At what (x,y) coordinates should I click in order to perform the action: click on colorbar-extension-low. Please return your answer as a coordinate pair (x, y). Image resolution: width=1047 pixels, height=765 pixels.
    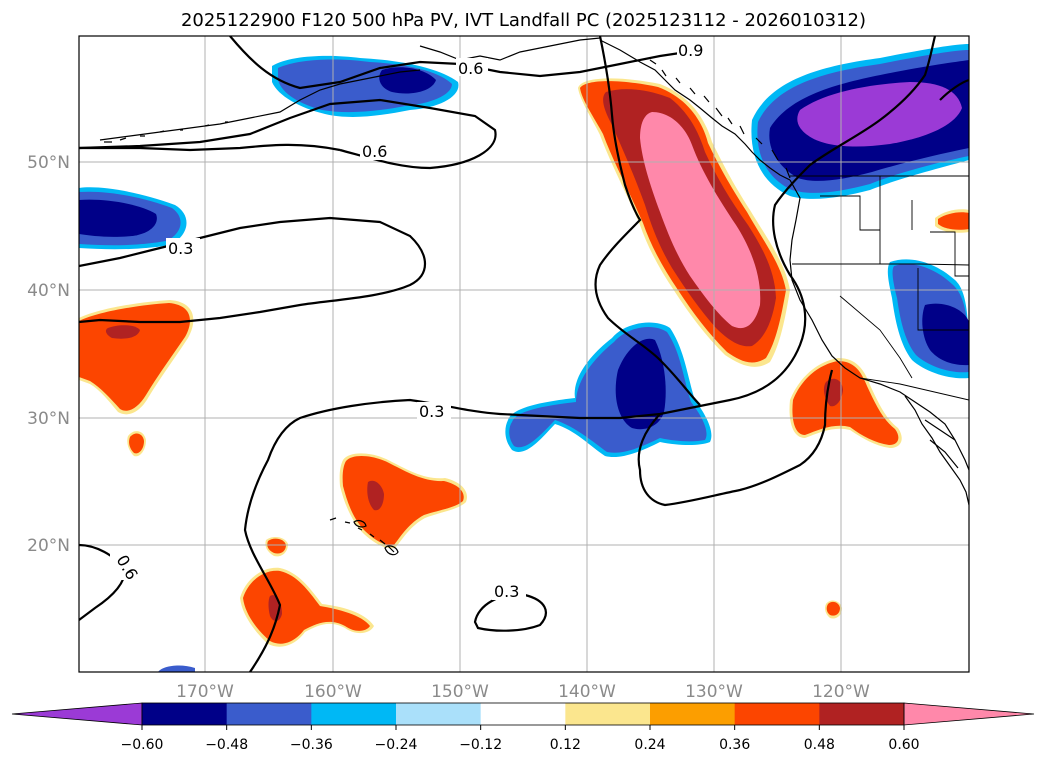
    Looking at the image, I should click on (77, 714).